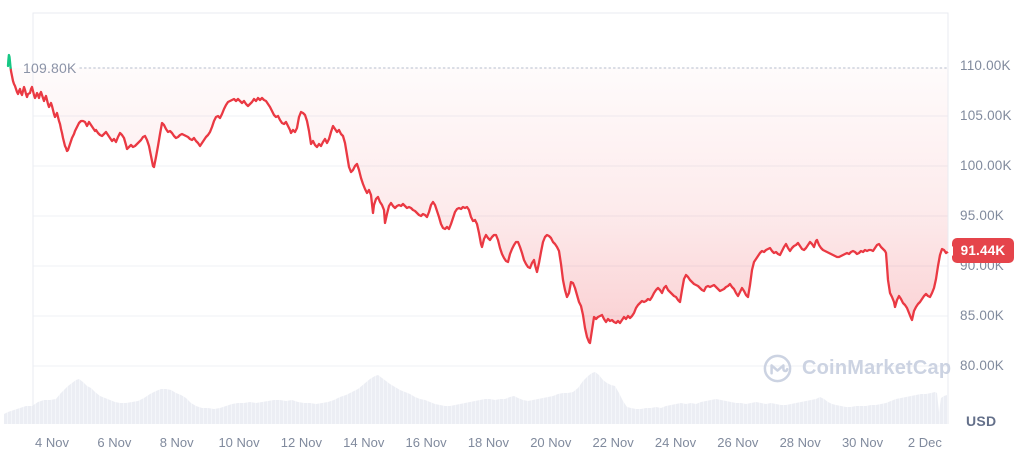  I want to click on watermark: CoinMarketCap, so click(856, 368).